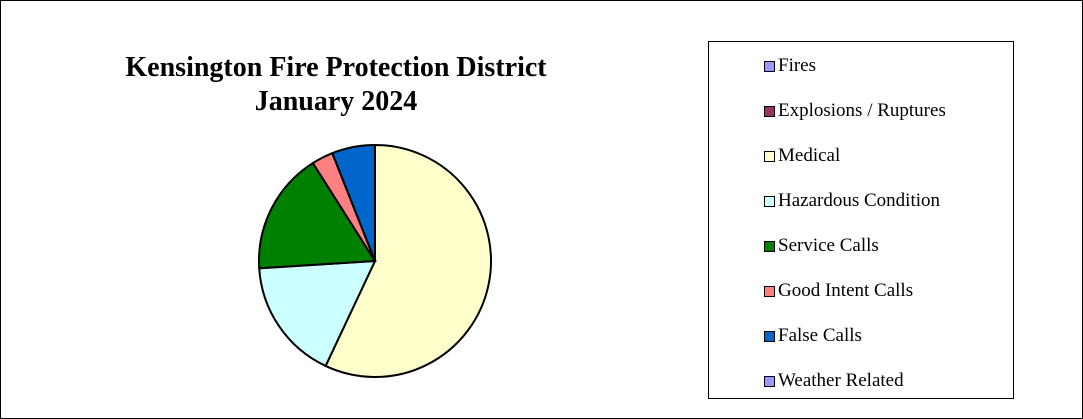 This screenshot has height=419, width=1083. I want to click on legend-item-explosions-ruptures: Explosions / Ruptures, so click(855, 111).